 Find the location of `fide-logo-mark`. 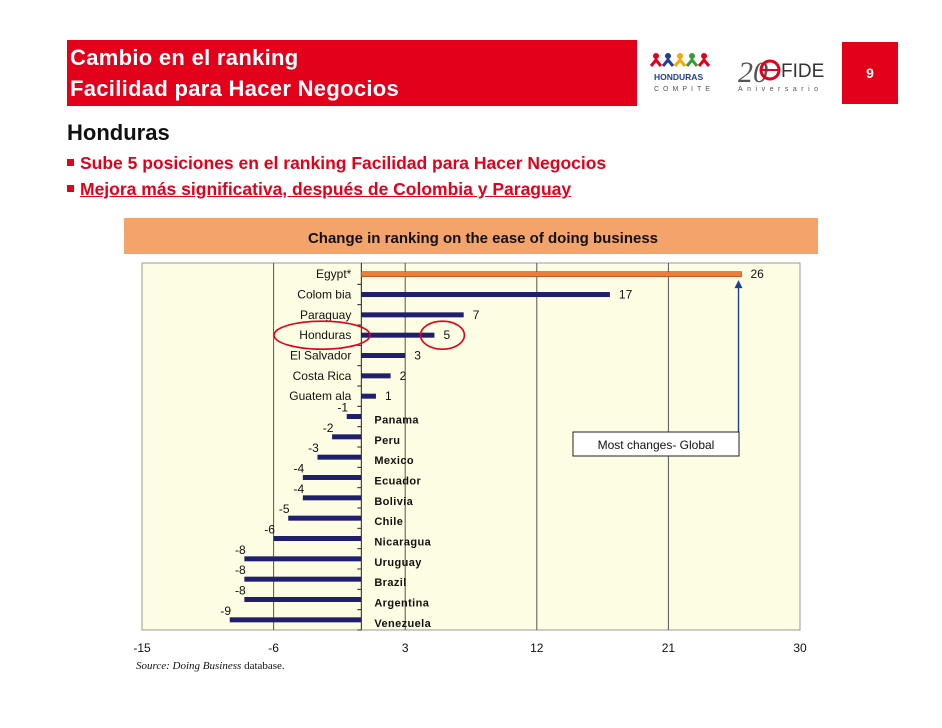

fide-logo-mark is located at coordinates (770, 70).